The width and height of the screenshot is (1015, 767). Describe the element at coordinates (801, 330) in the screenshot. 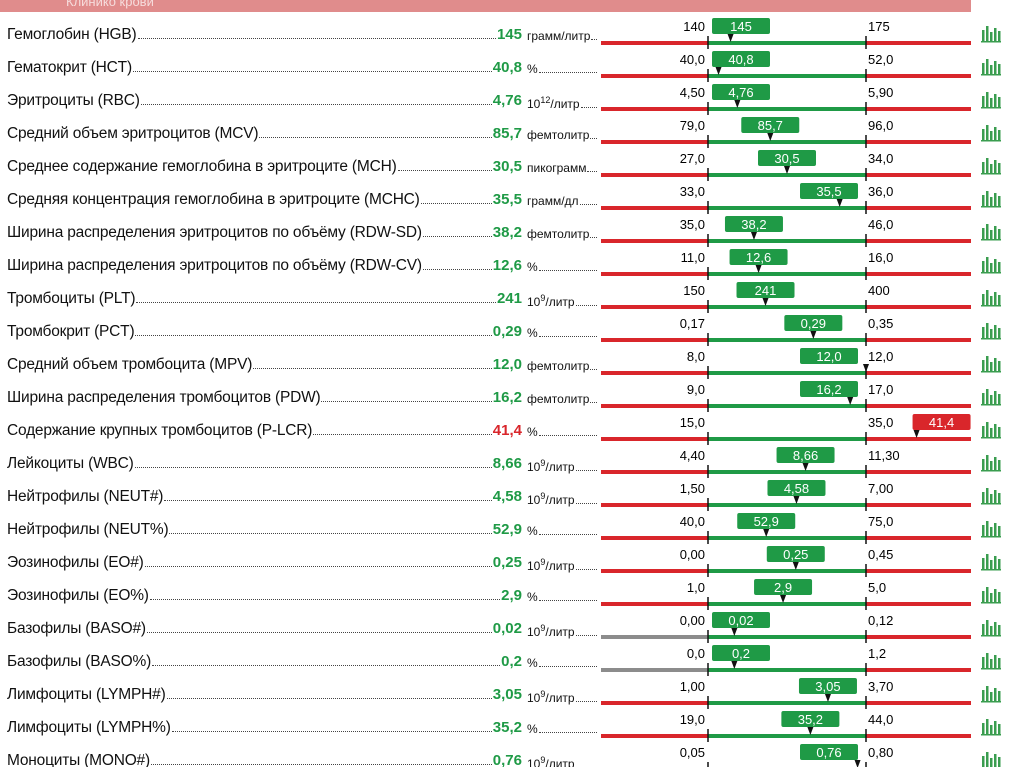

I see `range-bar: 0,17 0,35 0,29` at that location.